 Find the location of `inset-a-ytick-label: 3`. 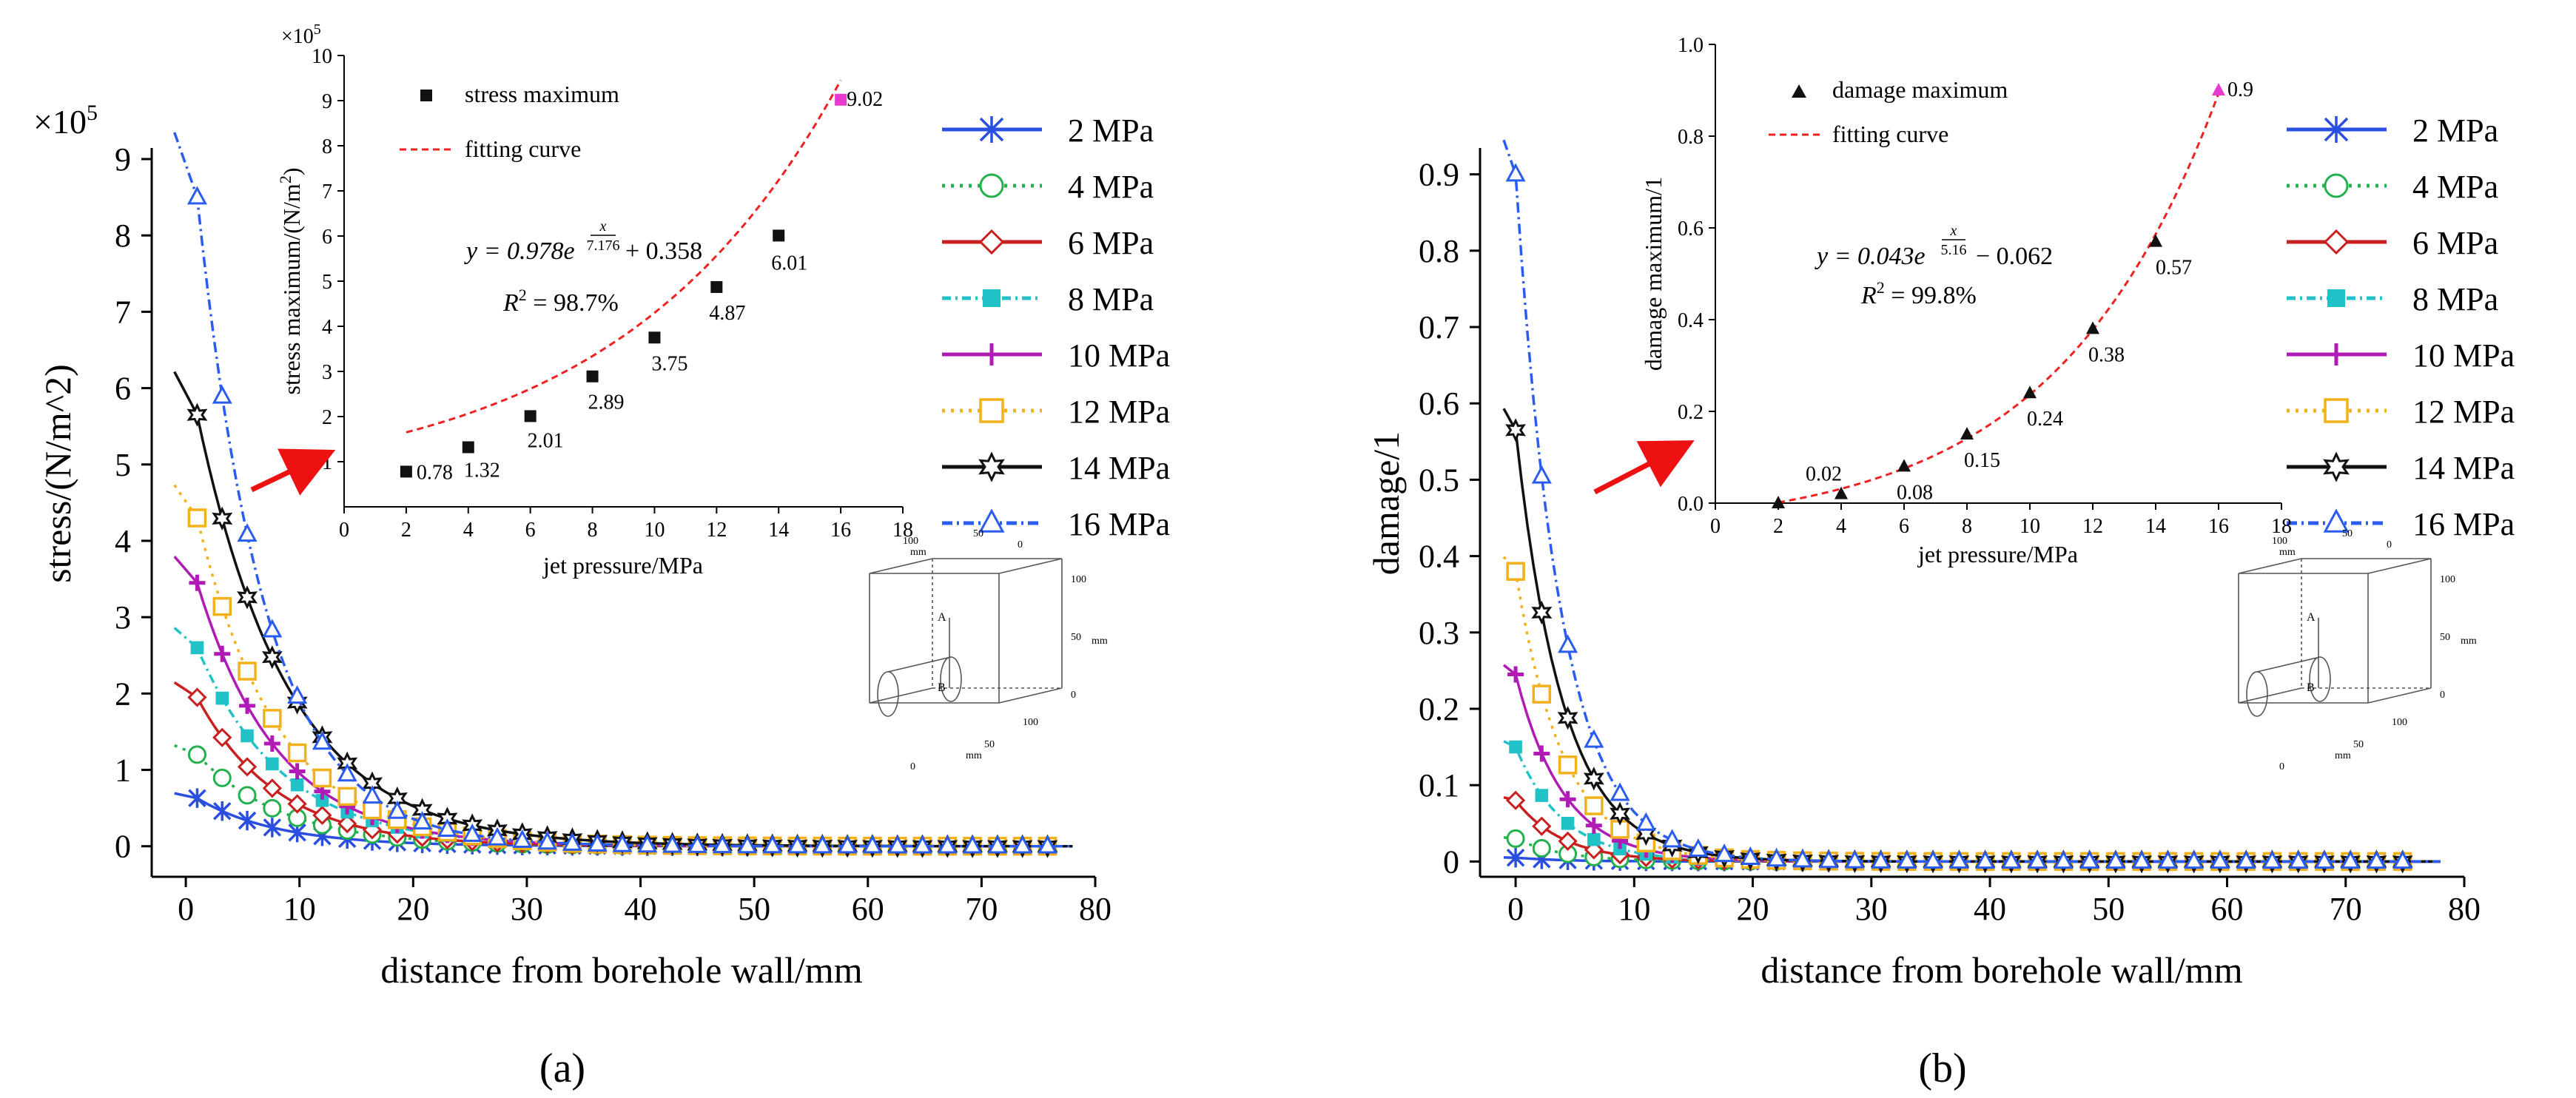

inset-a-ytick-label: 3 is located at coordinates (327, 372).